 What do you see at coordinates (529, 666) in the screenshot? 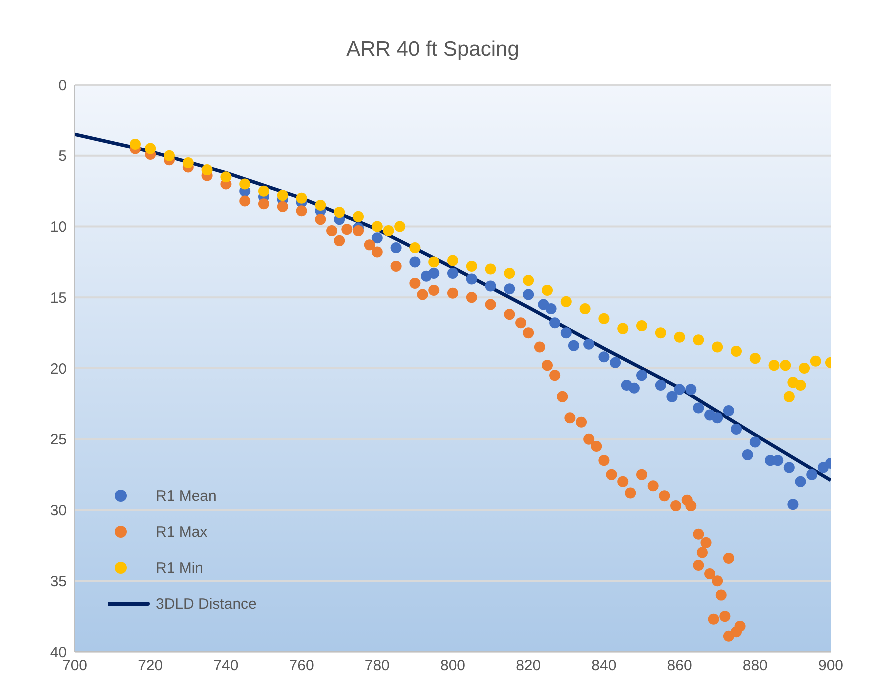
I see `x-tick-label: 820` at bounding box center [529, 666].